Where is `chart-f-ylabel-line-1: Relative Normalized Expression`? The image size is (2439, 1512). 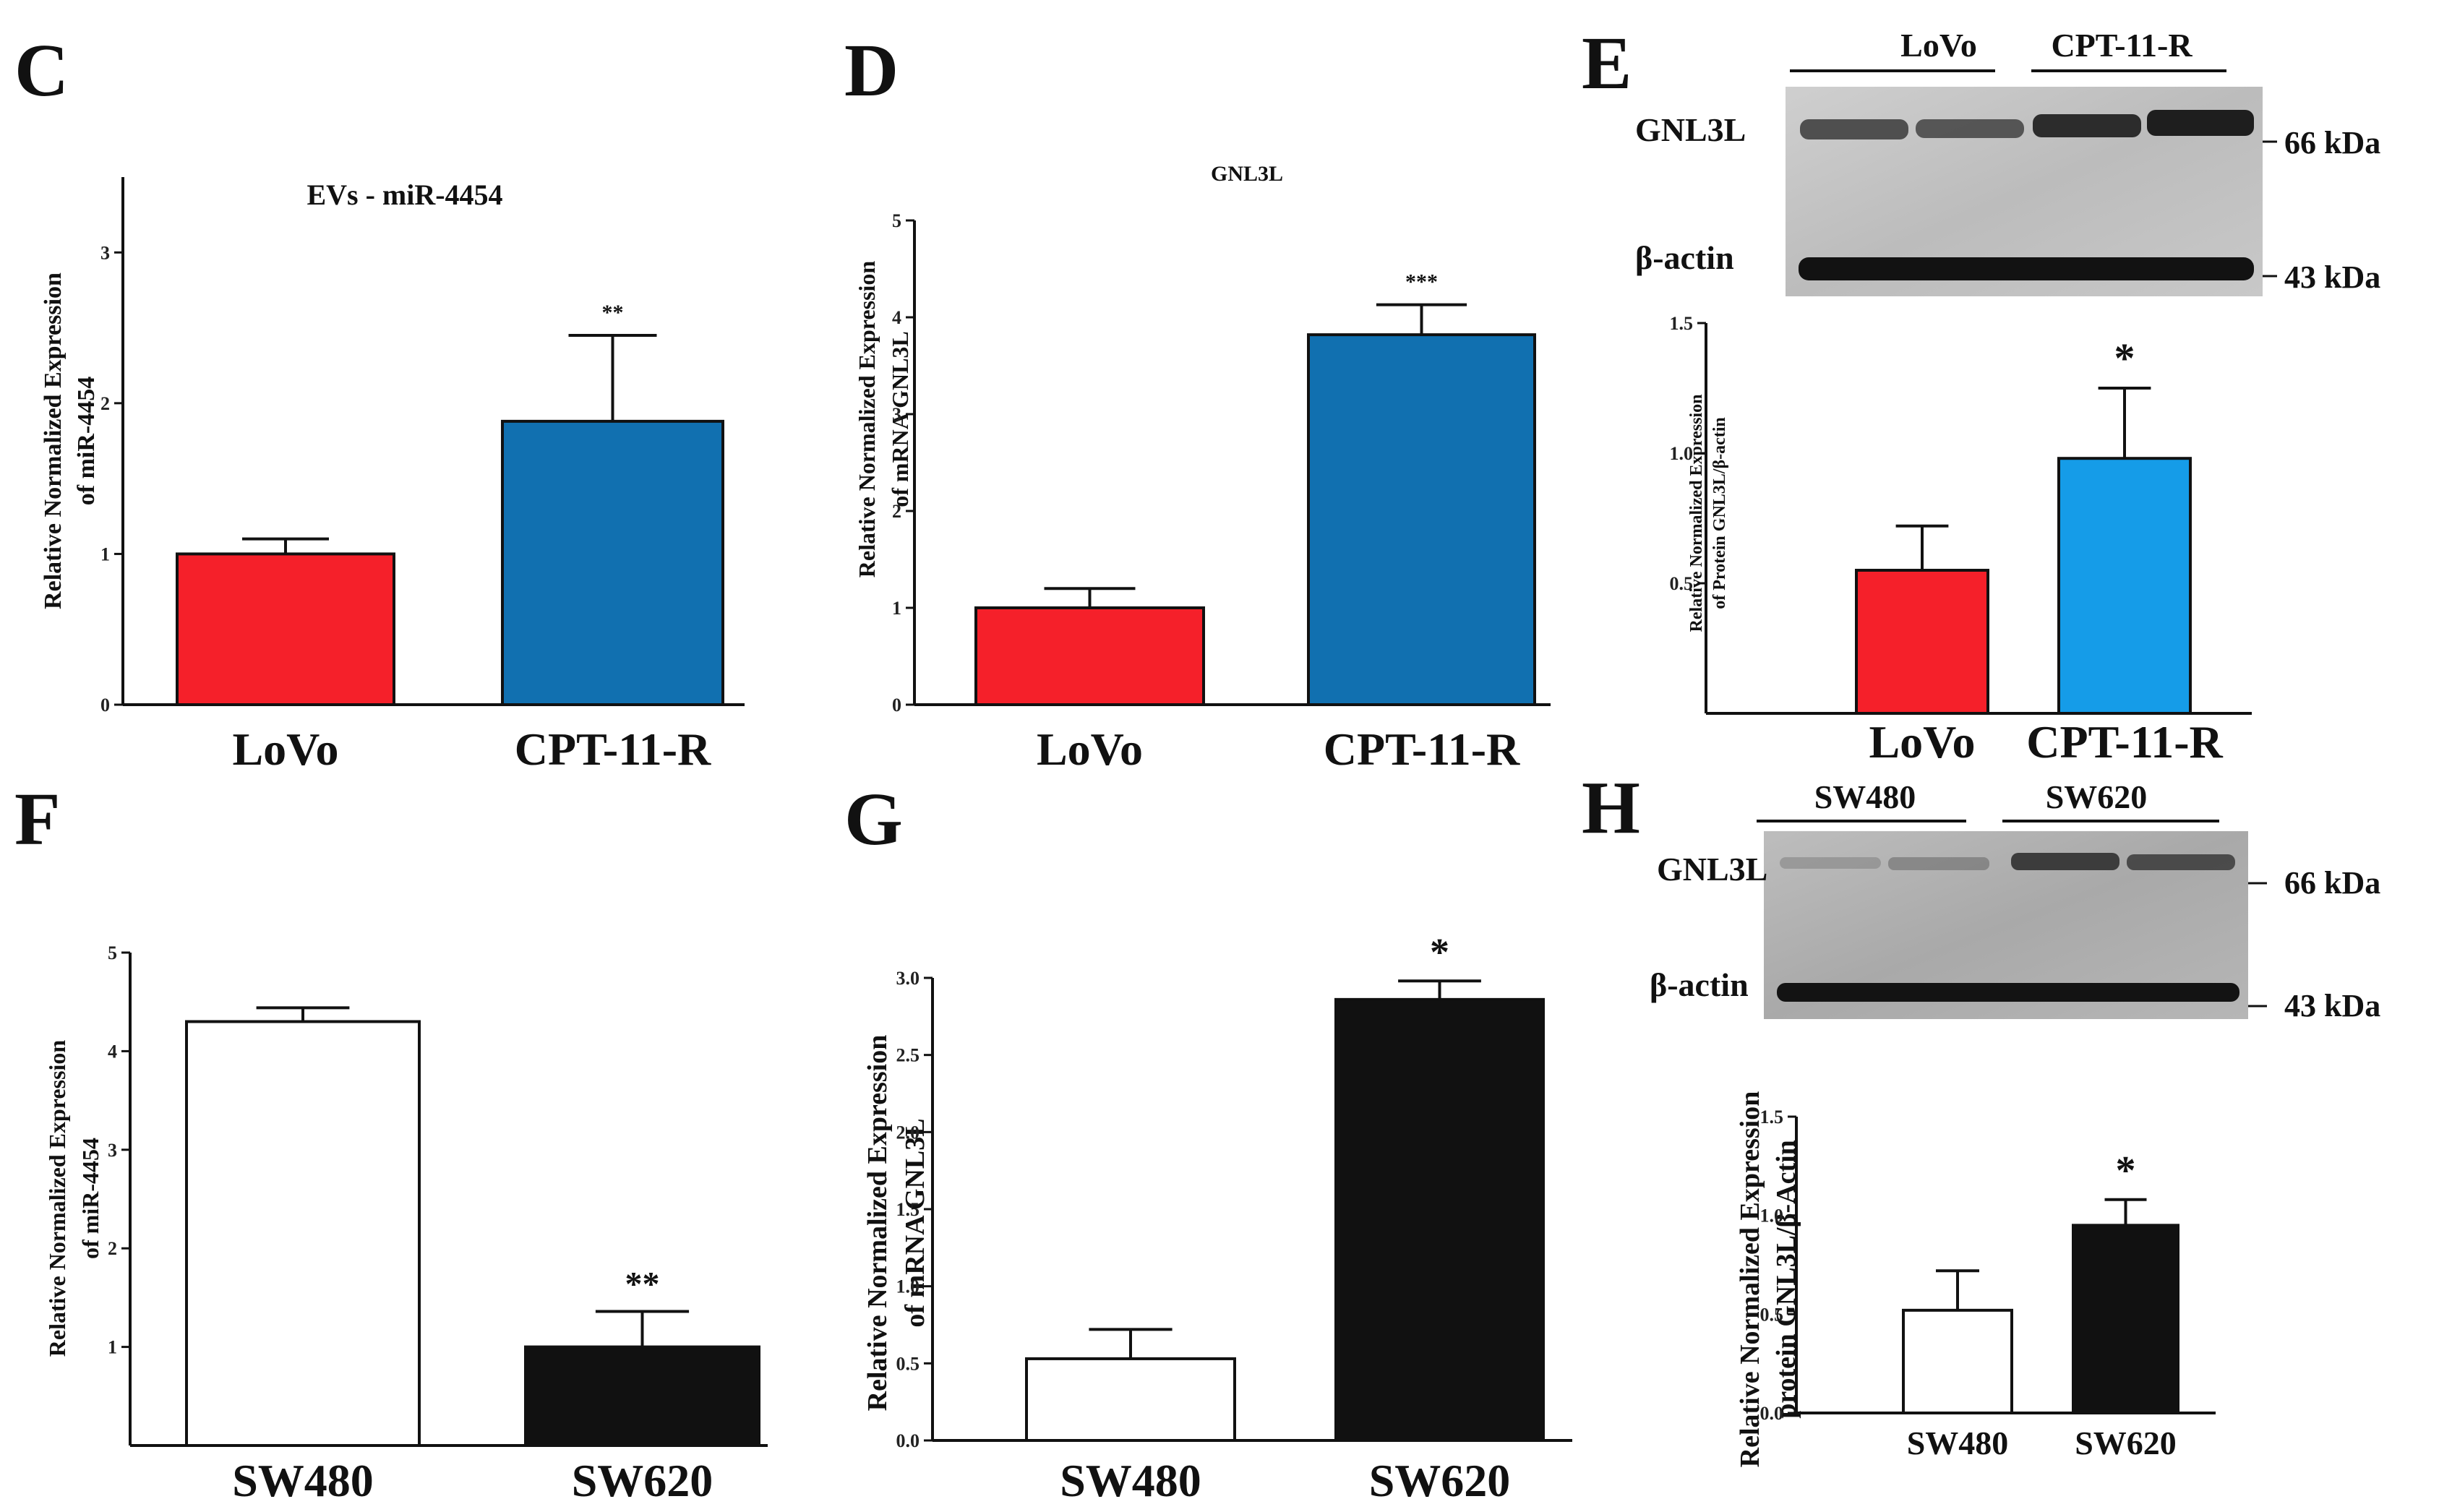
chart-f-ylabel-line-1: Relative Normalized Expression is located at coordinates (57, 1198).